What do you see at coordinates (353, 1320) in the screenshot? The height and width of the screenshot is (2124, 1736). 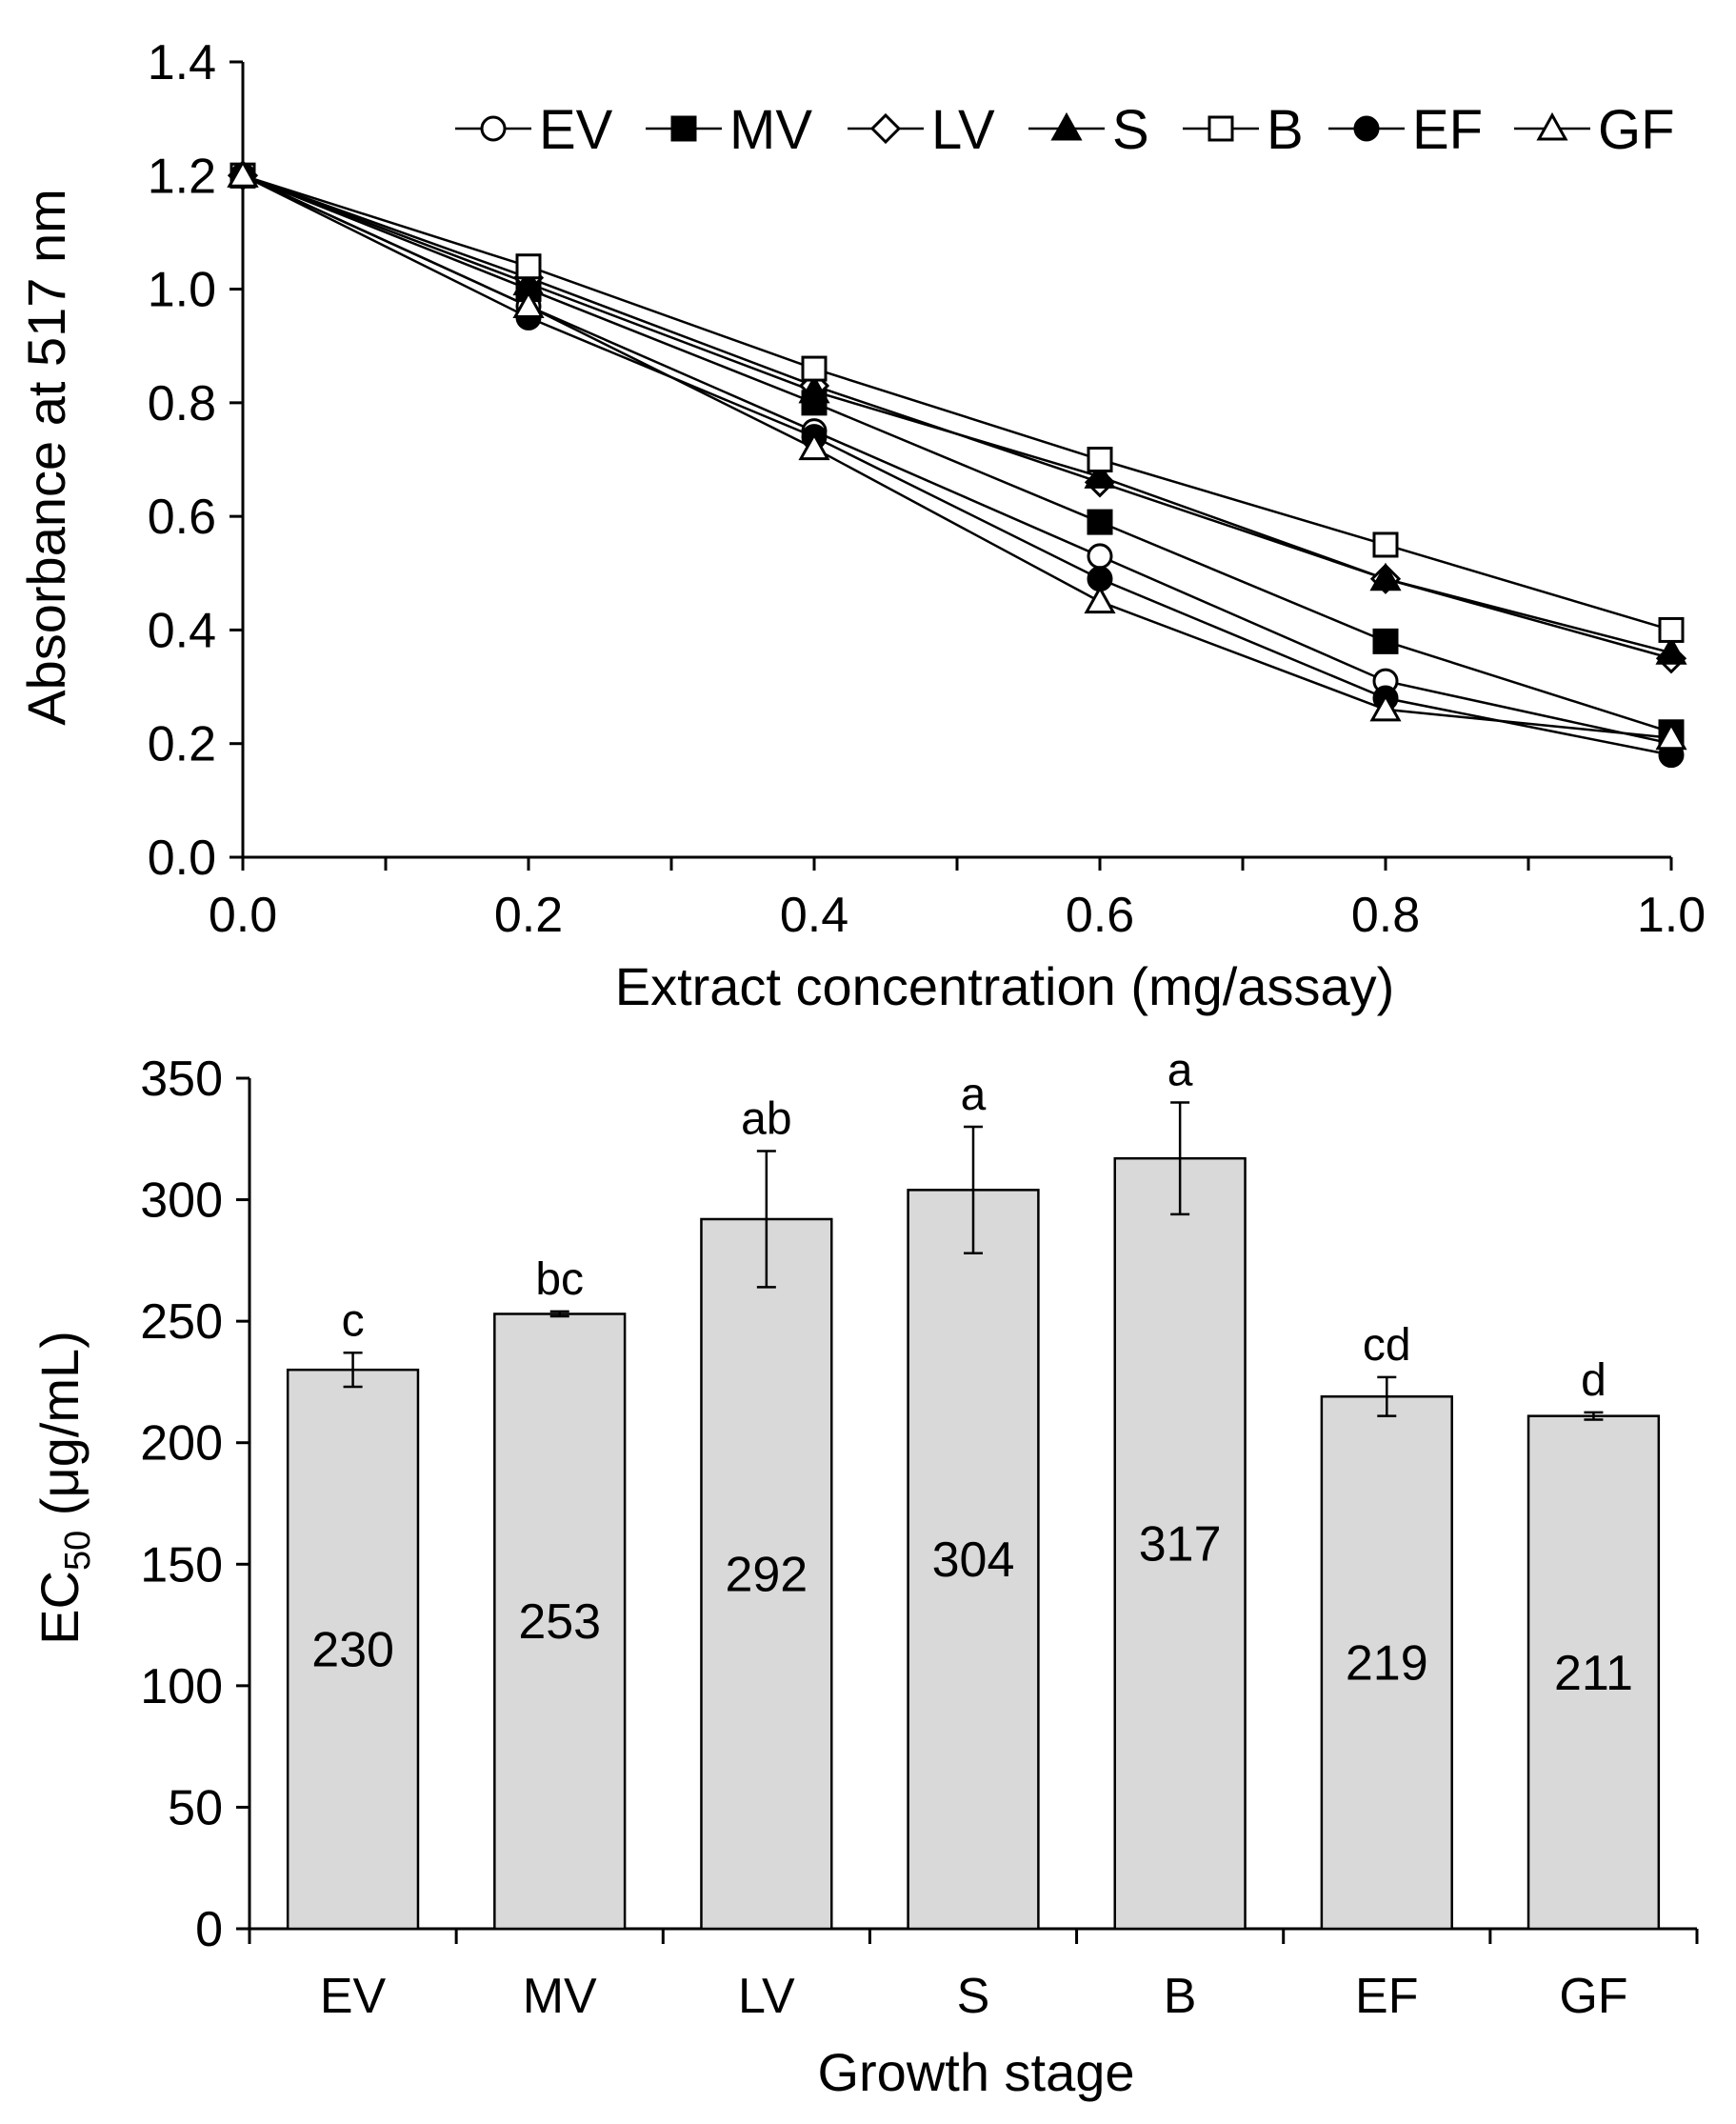 I see `significance-letter-ev: c` at bounding box center [353, 1320].